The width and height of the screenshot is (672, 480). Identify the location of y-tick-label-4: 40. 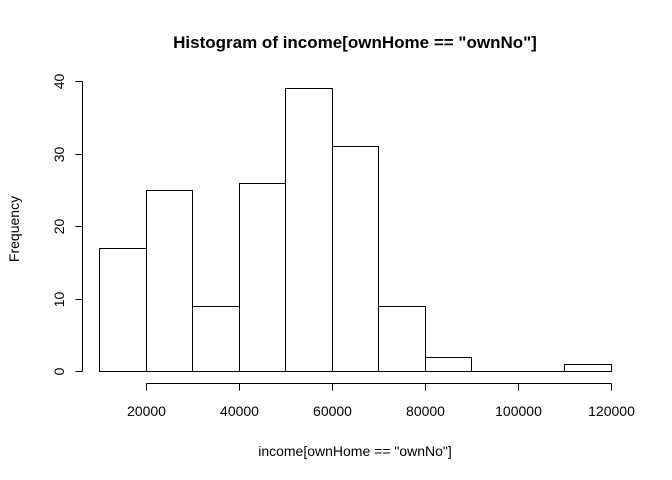
(59, 82).